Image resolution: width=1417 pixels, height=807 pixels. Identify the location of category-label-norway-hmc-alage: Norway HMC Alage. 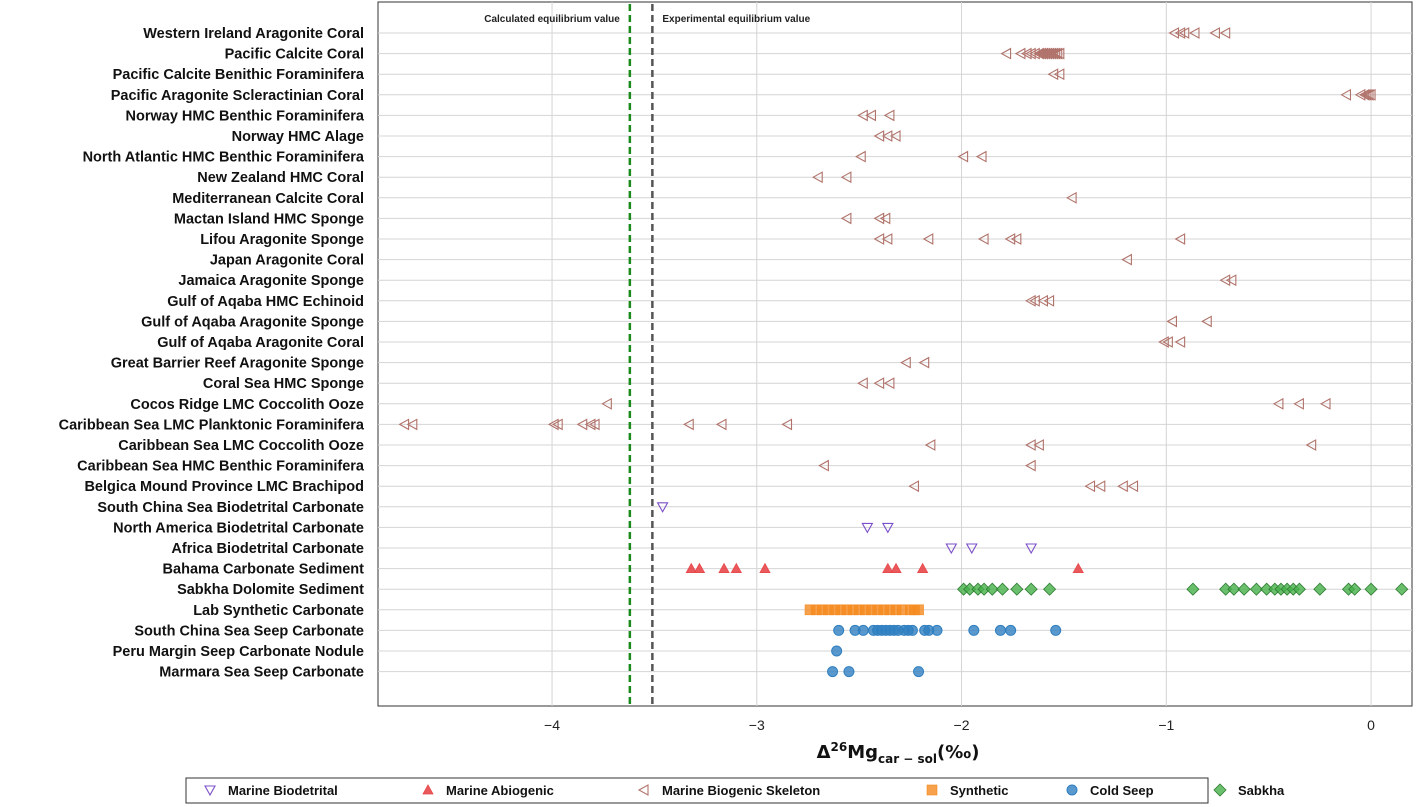
(298, 137).